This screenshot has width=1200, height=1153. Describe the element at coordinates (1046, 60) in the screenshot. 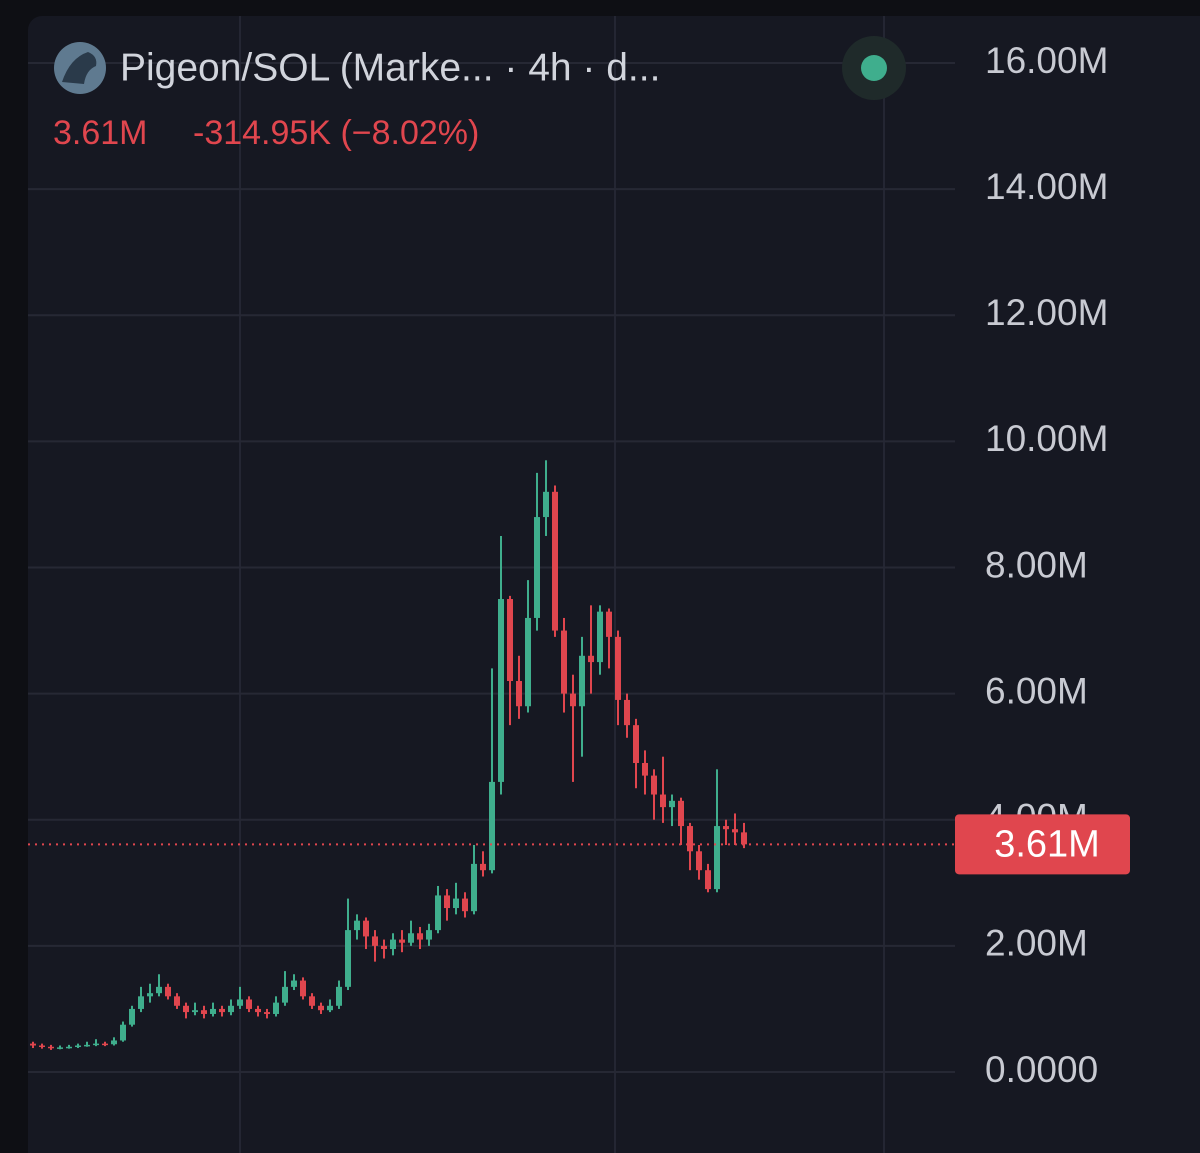

I see `y-tick-label: 16.00M` at that location.